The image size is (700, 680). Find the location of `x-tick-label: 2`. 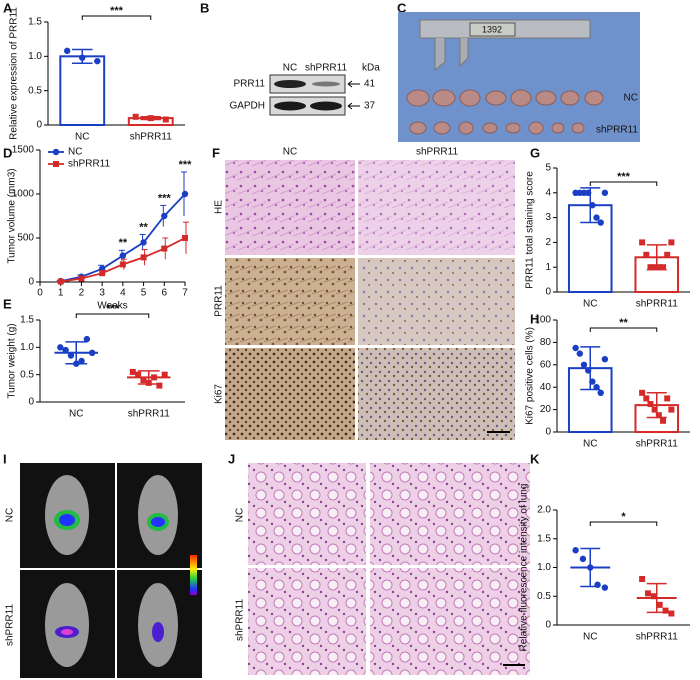

x-tick-label: 2 is located at coordinates (82, 293).